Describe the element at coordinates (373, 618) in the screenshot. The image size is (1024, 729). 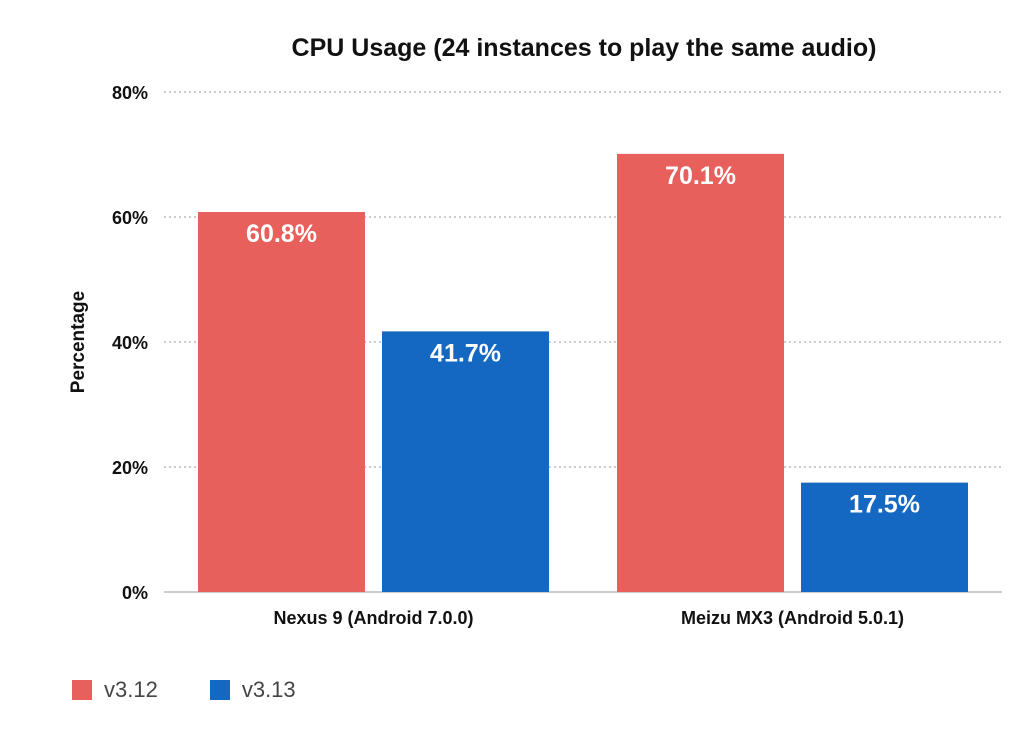
I see `x-tick-label: Nexus 9 (Android 7.0.0)` at that location.